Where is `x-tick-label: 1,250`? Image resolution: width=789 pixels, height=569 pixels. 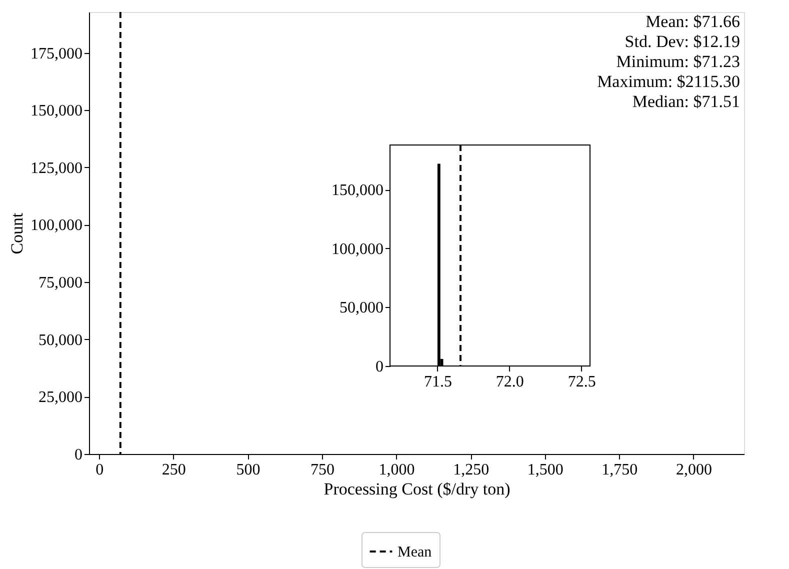 x-tick-label: 1,250 is located at coordinates (471, 470).